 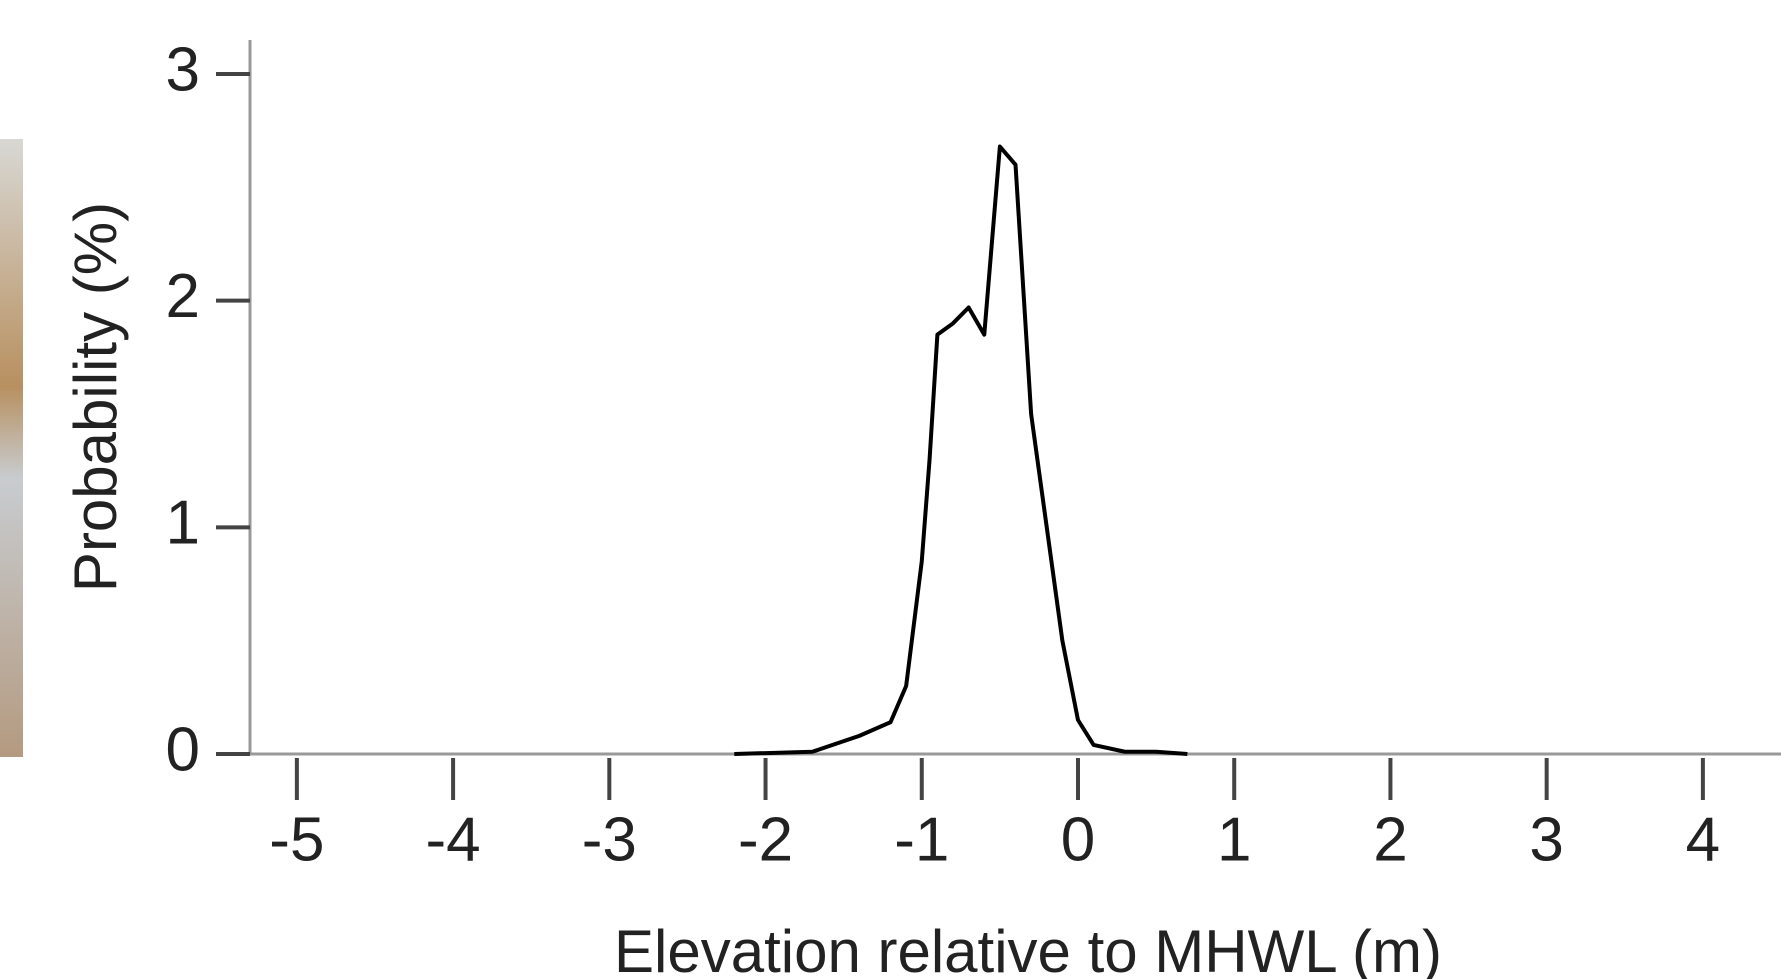 What do you see at coordinates (183, 296) in the screenshot?
I see `y-tick-label: 2` at bounding box center [183, 296].